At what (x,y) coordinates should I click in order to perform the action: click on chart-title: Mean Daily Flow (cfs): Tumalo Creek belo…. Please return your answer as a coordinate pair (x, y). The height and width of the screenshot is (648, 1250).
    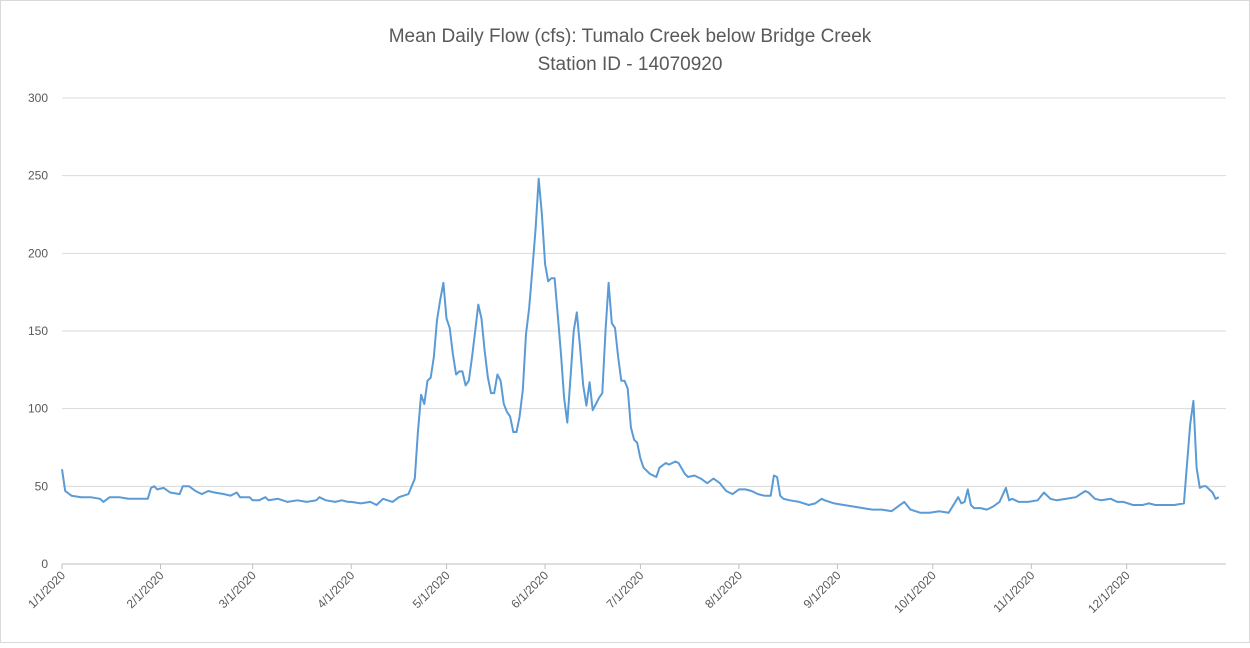
    Looking at the image, I should click on (630, 36).